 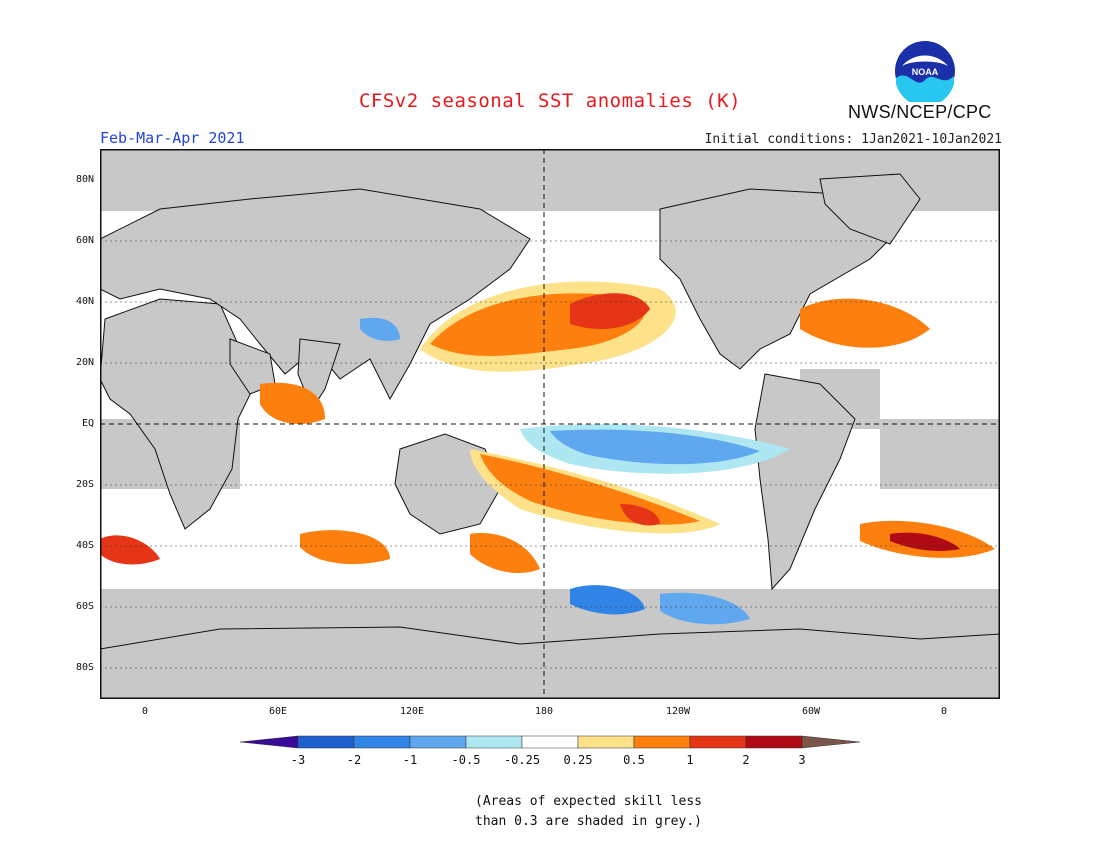 What do you see at coordinates (544, 711) in the screenshot?
I see `lon-label-180: 180` at bounding box center [544, 711].